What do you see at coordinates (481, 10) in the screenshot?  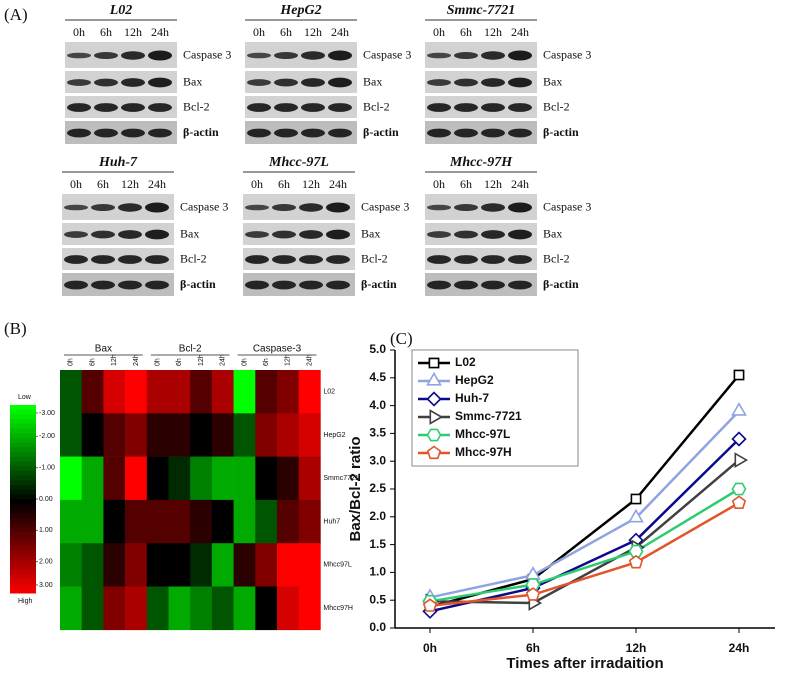 I see `blot-title: Smmc-7721` at bounding box center [481, 10].